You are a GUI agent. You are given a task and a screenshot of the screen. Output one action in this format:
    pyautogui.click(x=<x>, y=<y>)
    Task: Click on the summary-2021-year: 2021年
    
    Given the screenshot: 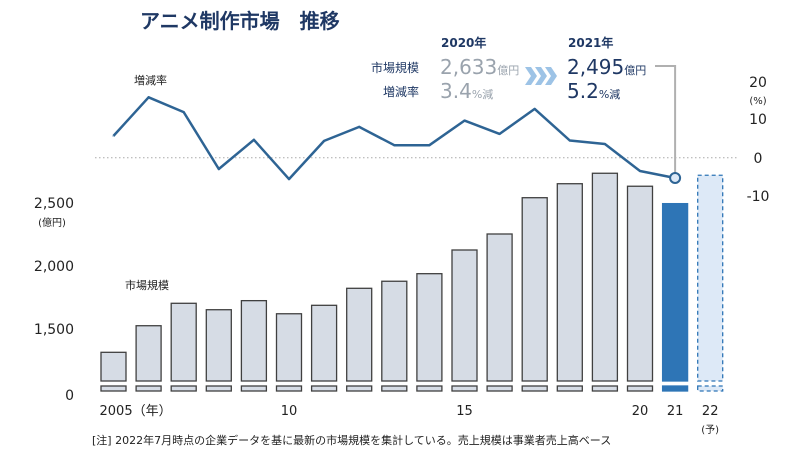 What is the action you would take?
    pyautogui.click(x=590, y=42)
    